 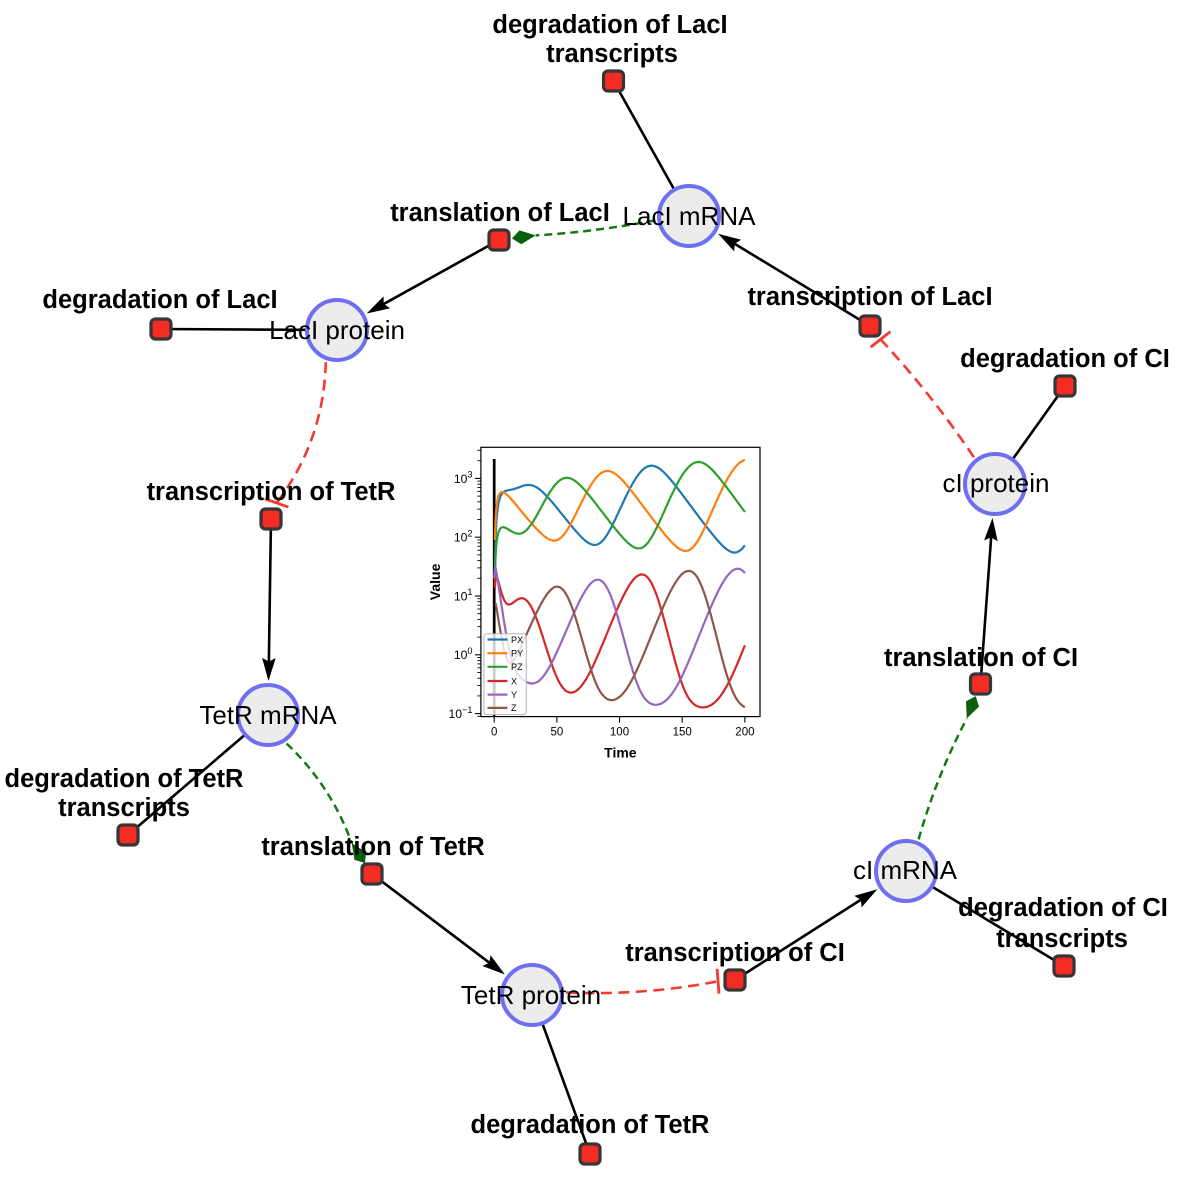 I want to click on svg-text: Value, so click(x=435, y=581).